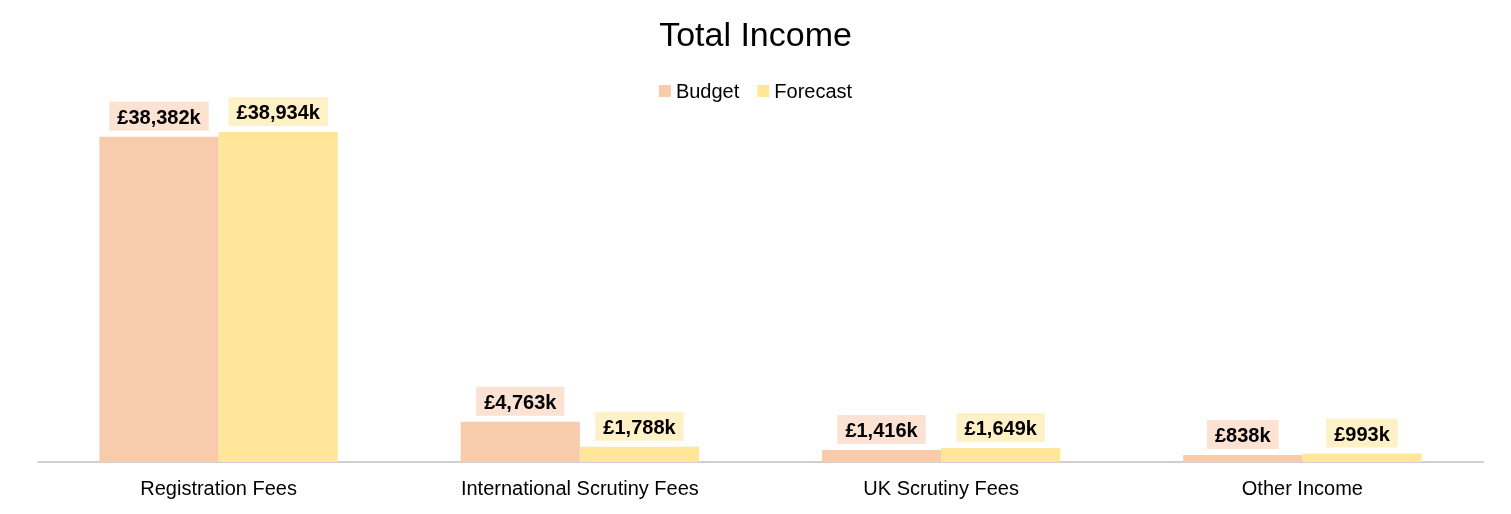 The image size is (1511, 514). What do you see at coordinates (813, 91) in the screenshot?
I see `legend-label: Forecast` at bounding box center [813, 91].